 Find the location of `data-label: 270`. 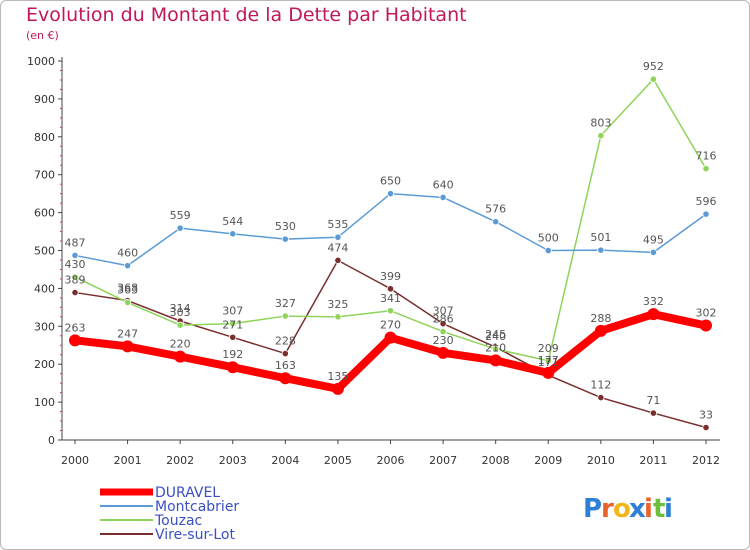

data-label: 270 is located at coordinates (390, 325).